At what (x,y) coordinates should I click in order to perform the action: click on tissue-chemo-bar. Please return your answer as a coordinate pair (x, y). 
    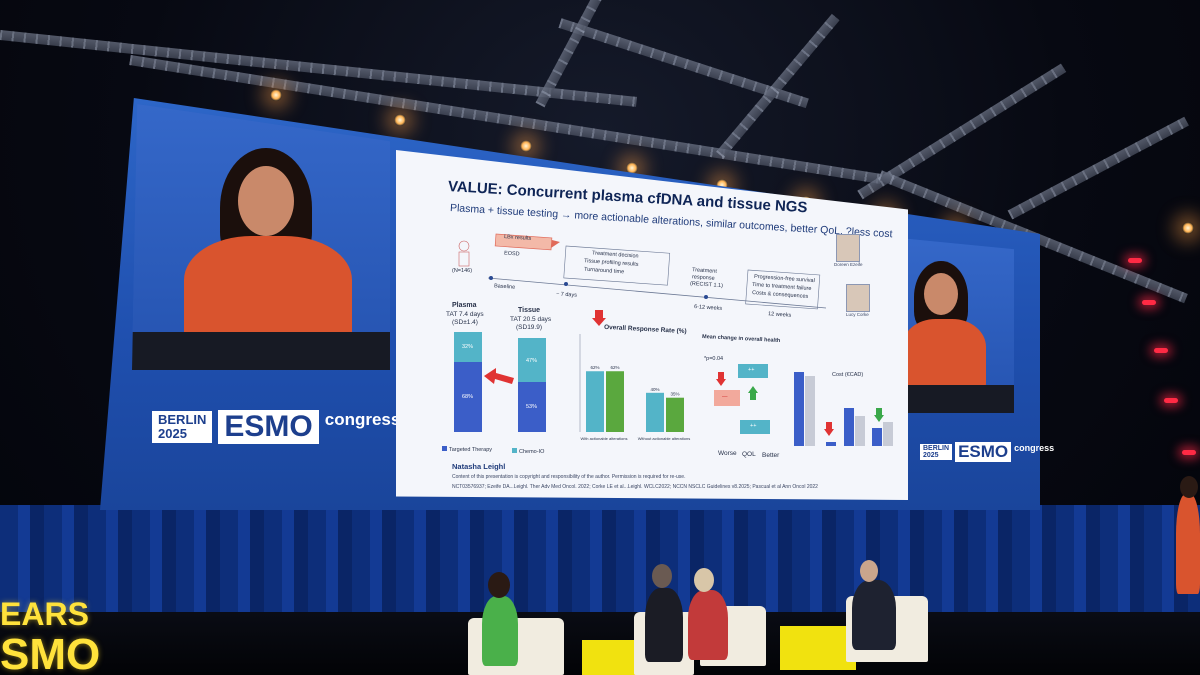
    Looking at the image, I should click on (532, 360).